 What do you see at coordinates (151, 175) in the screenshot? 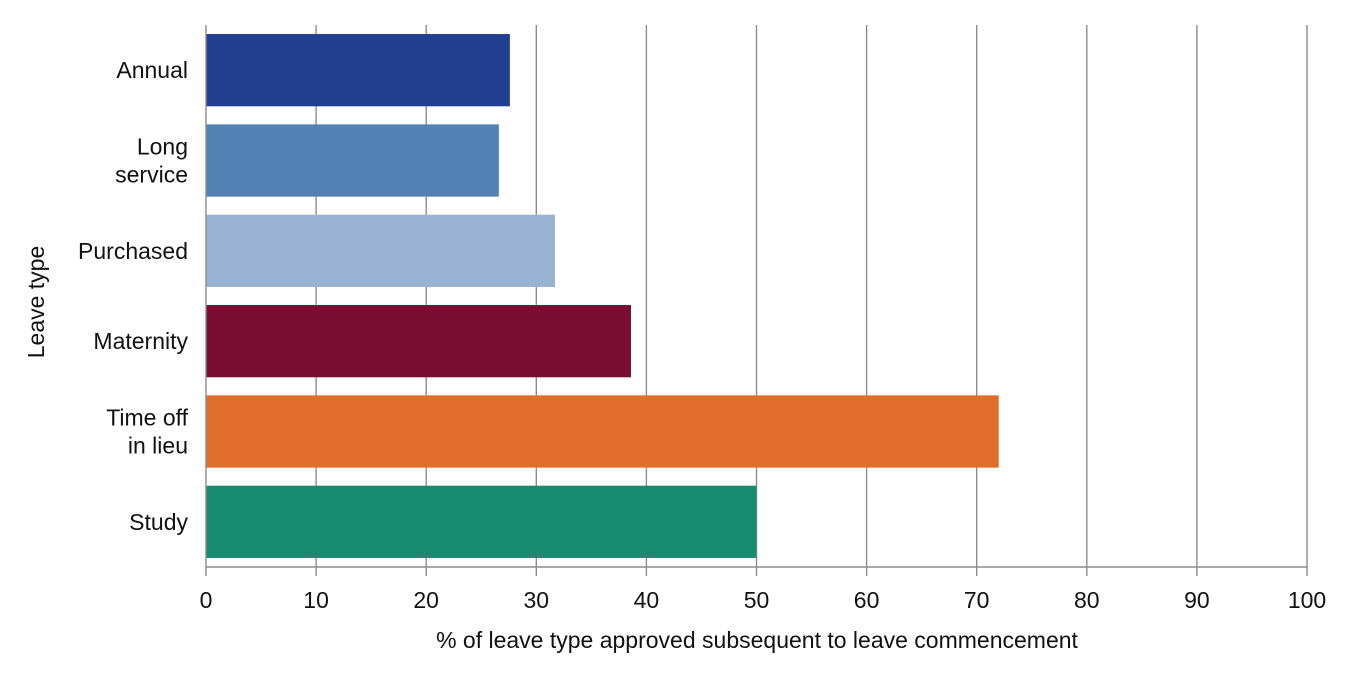
I see `category-label: service` at bounding box center [151, 175].